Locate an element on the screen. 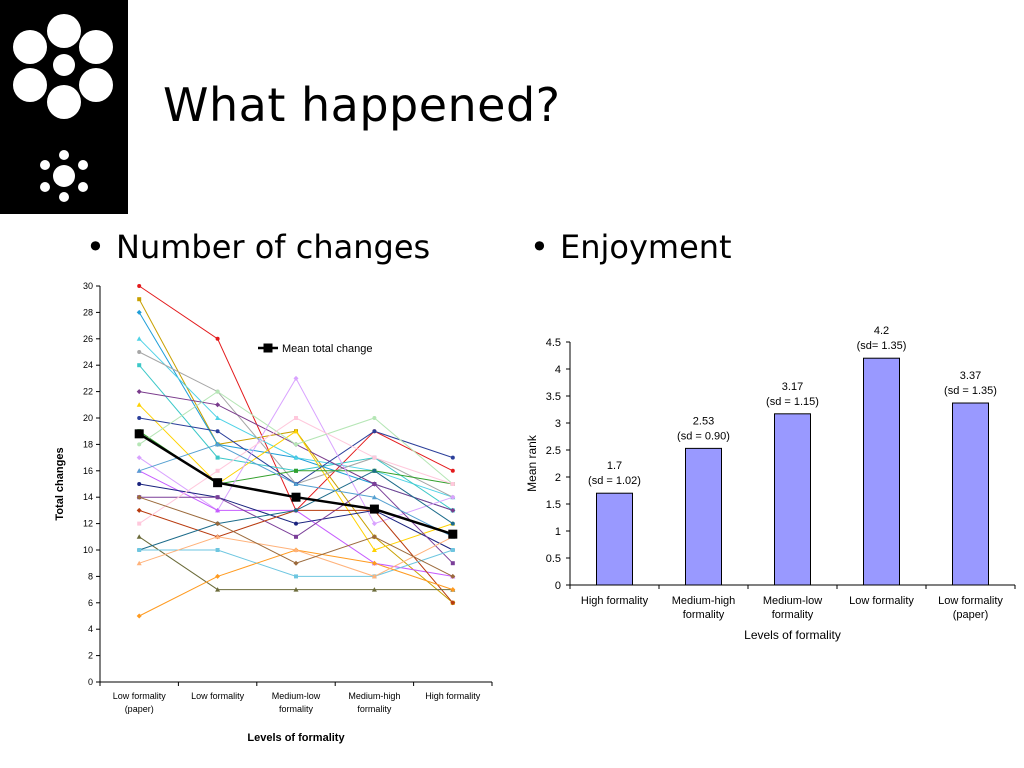  y-tick-label: 1 is located at coordinates (558, 532).